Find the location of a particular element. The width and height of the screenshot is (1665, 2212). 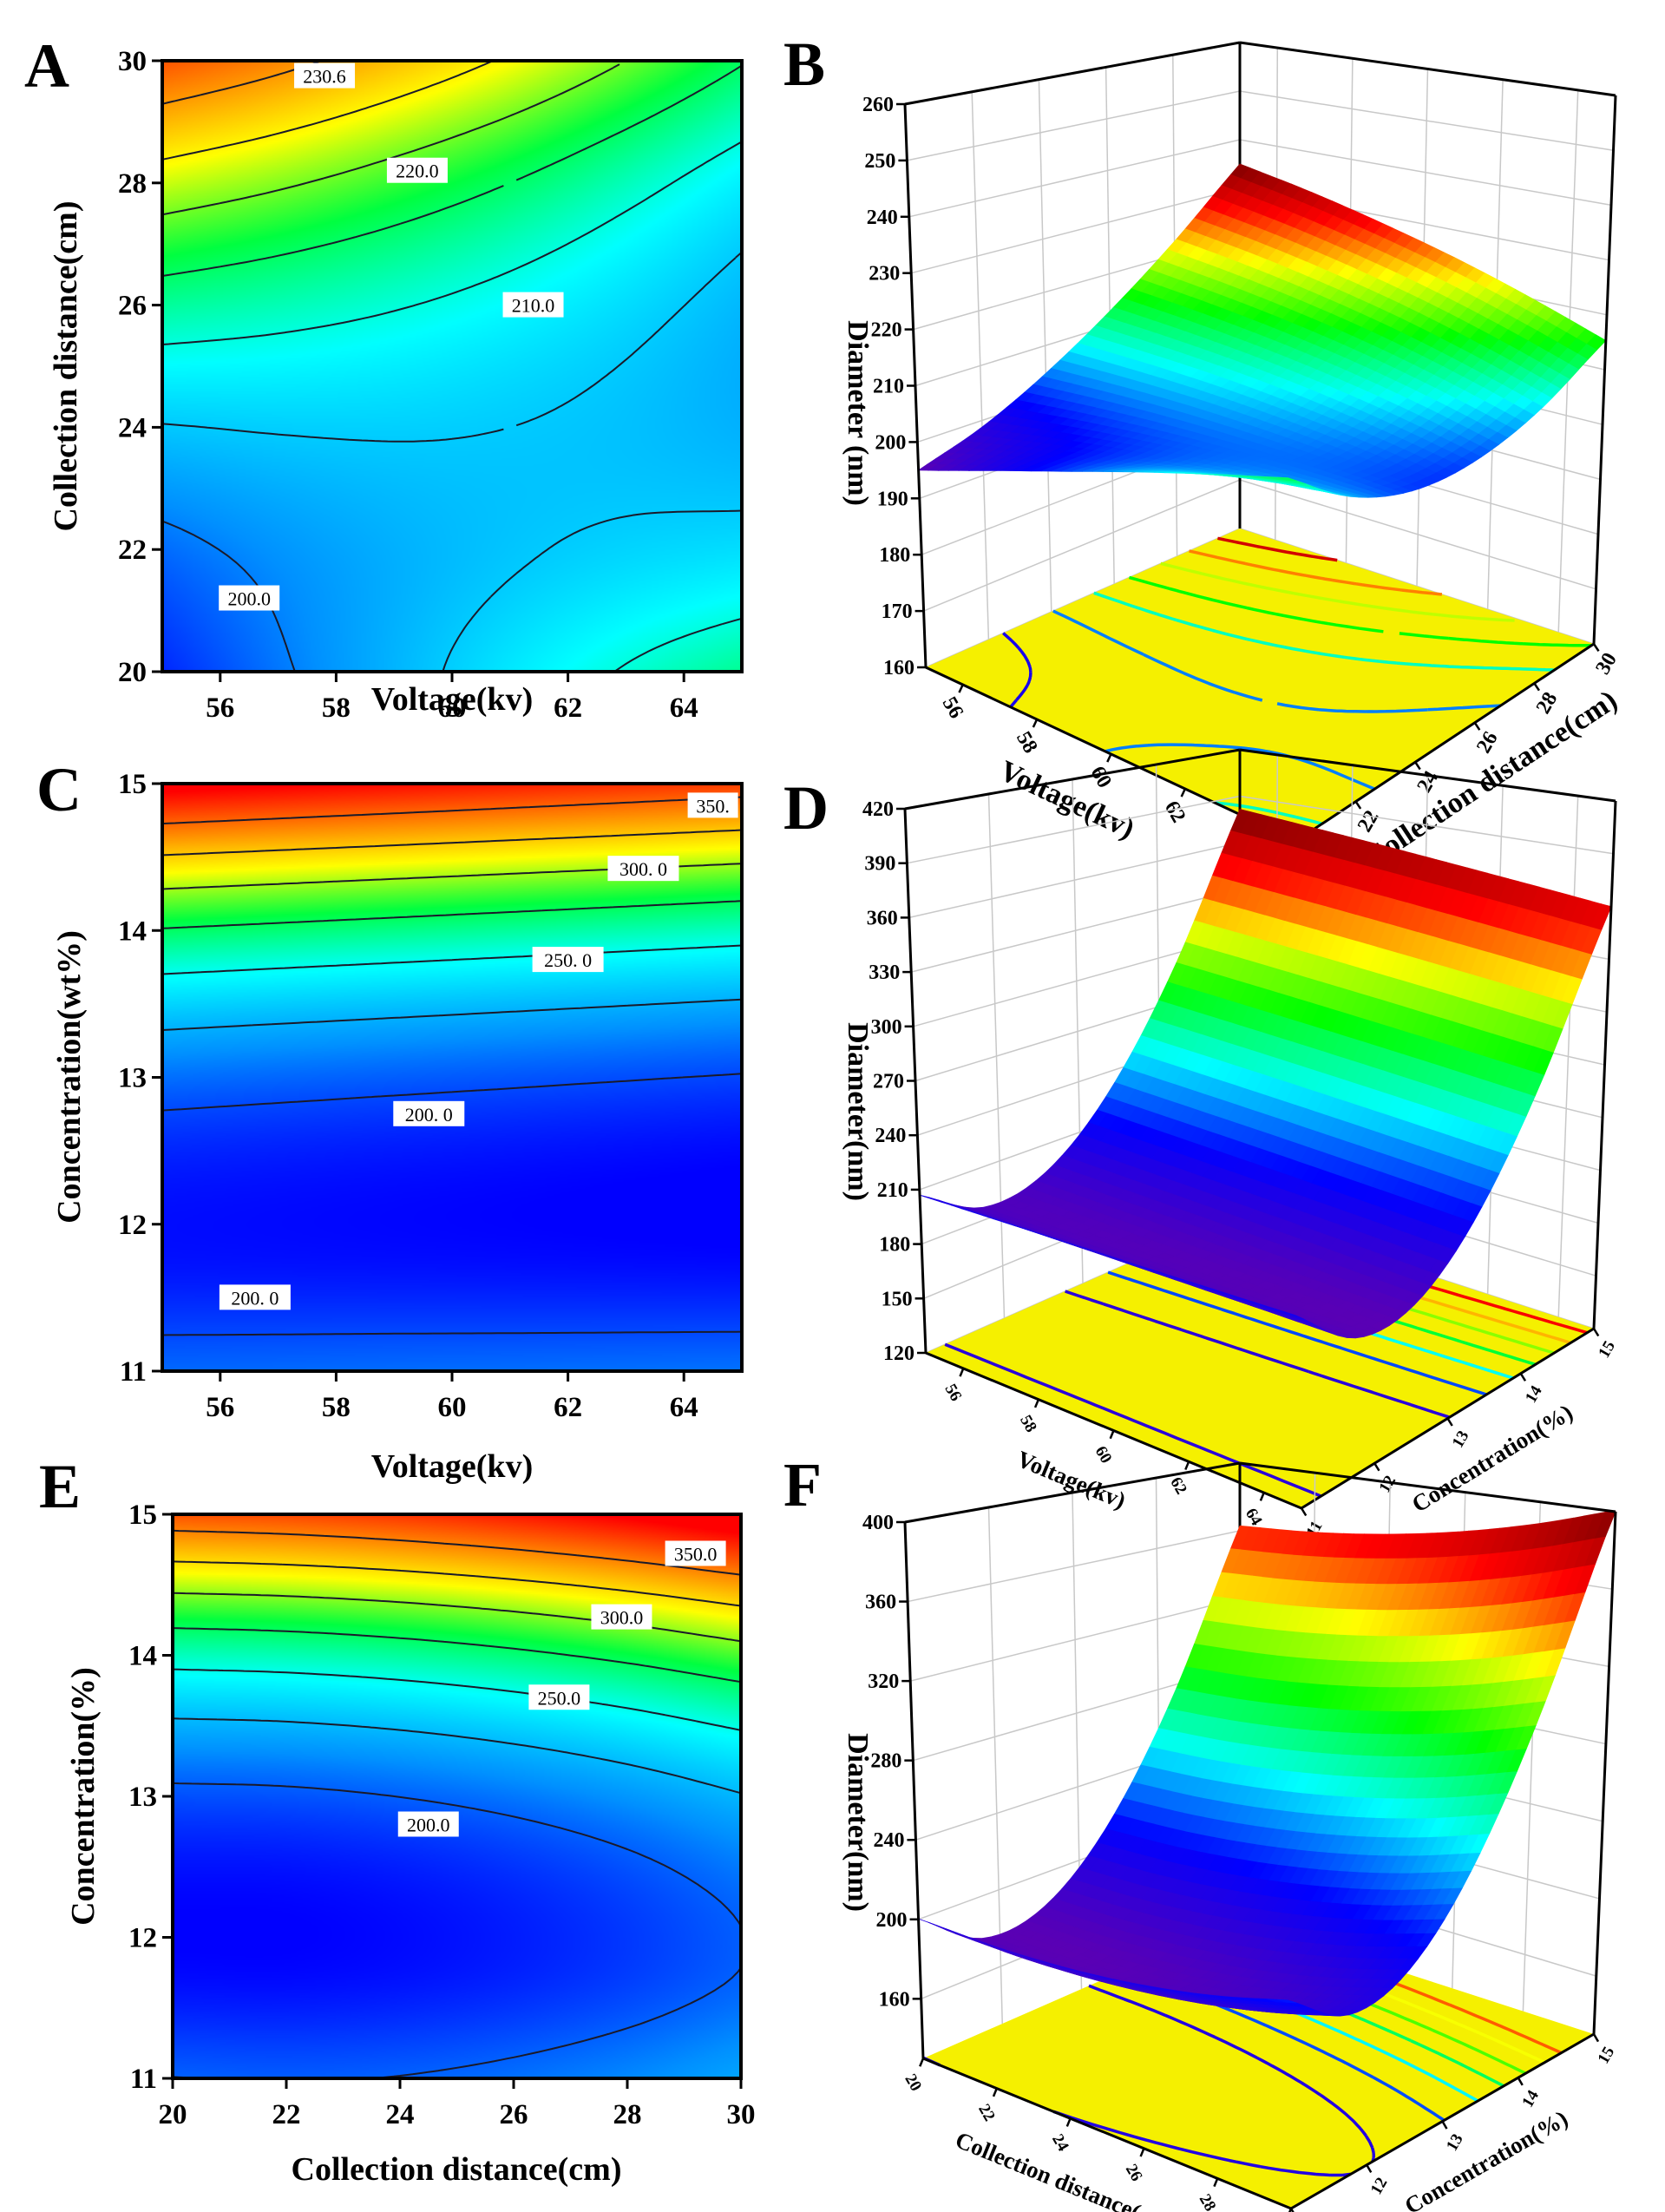

z-tick-label: 270 is located at coordinates (888, 1082).